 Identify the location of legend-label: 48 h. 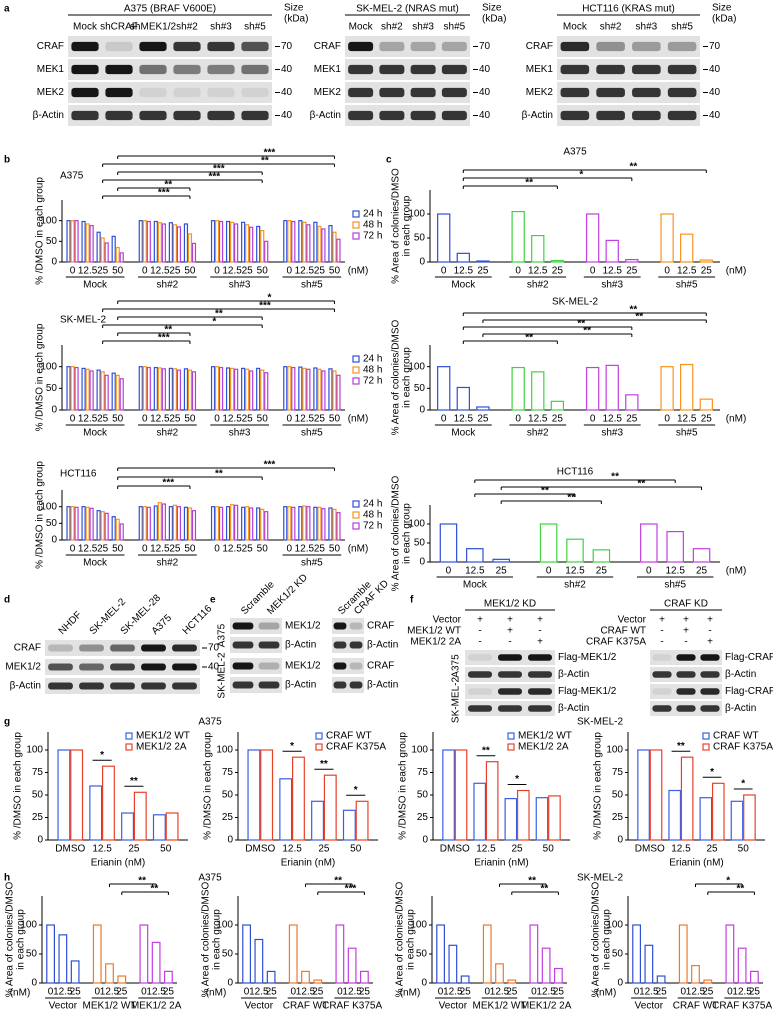
(372, 370).